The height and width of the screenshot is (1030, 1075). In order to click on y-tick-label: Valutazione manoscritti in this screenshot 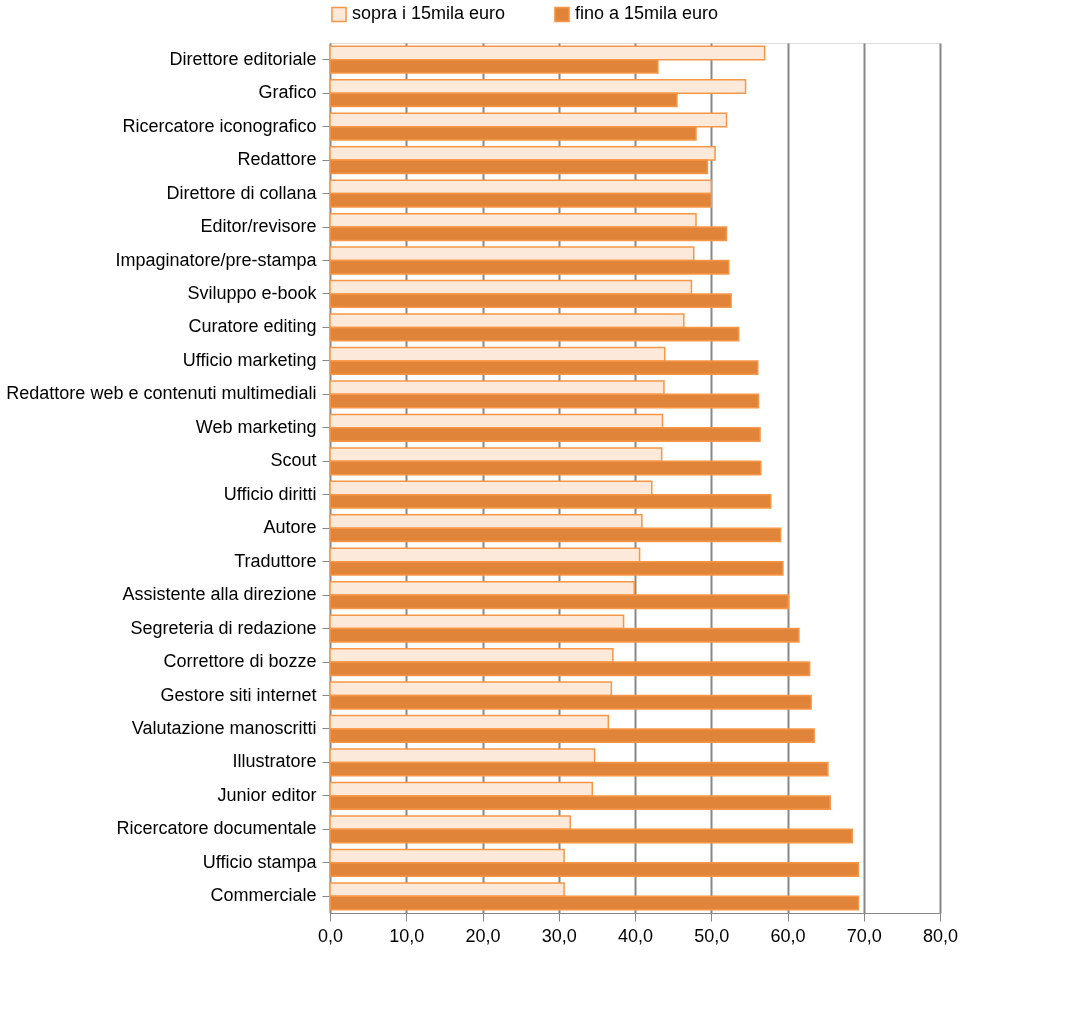, I will do `click(224, 727)`.